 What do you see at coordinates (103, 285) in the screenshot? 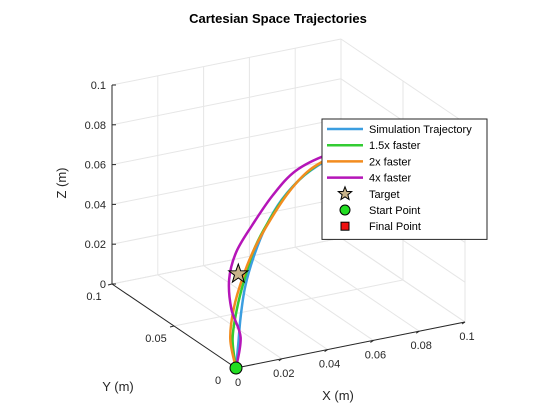
I see `z-tick-label: 0` at bounding box center [103, 285].